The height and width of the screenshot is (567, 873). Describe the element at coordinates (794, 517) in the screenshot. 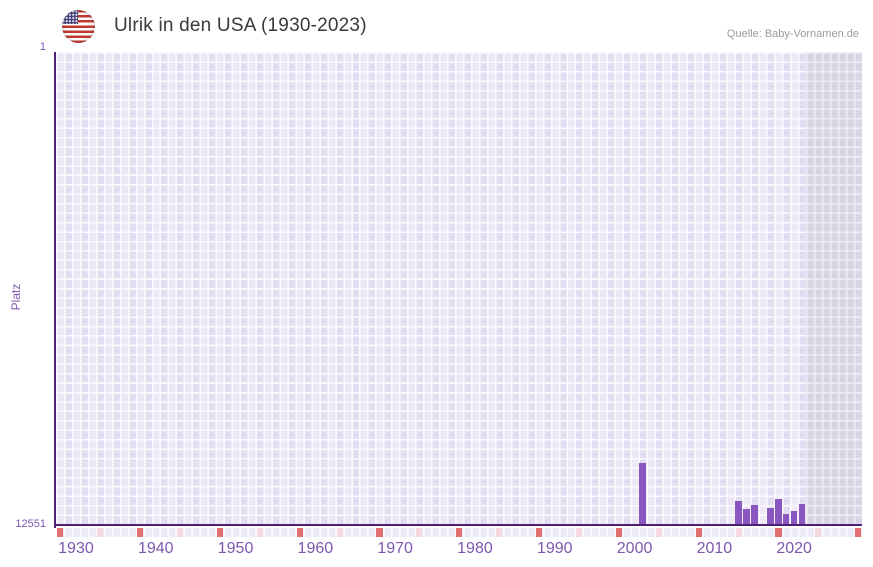

I see `bar-2020` at that location.